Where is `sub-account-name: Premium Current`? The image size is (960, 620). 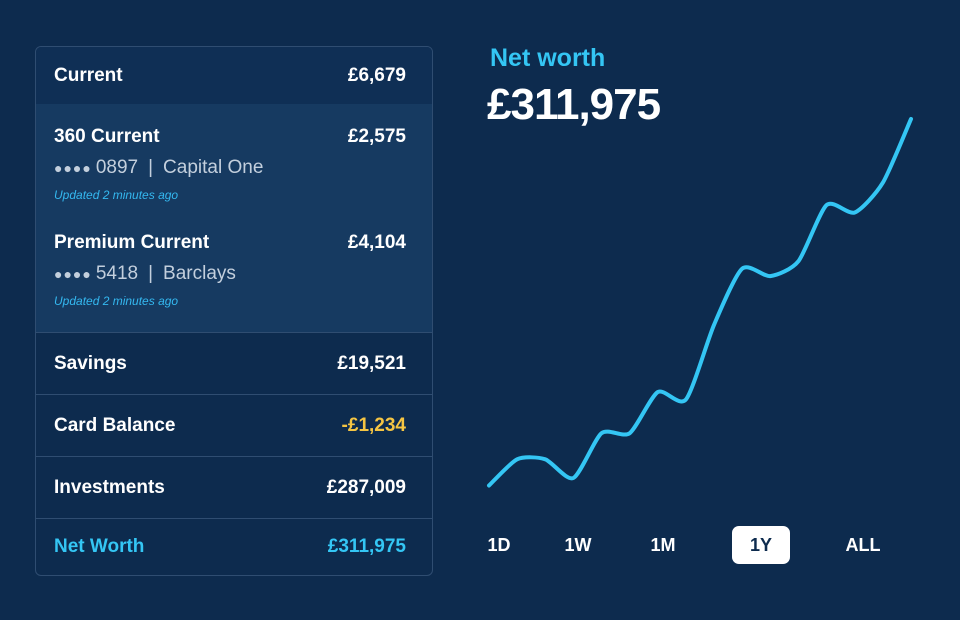
sub-account-name: Premium Current is located at coordinates (132, 242).